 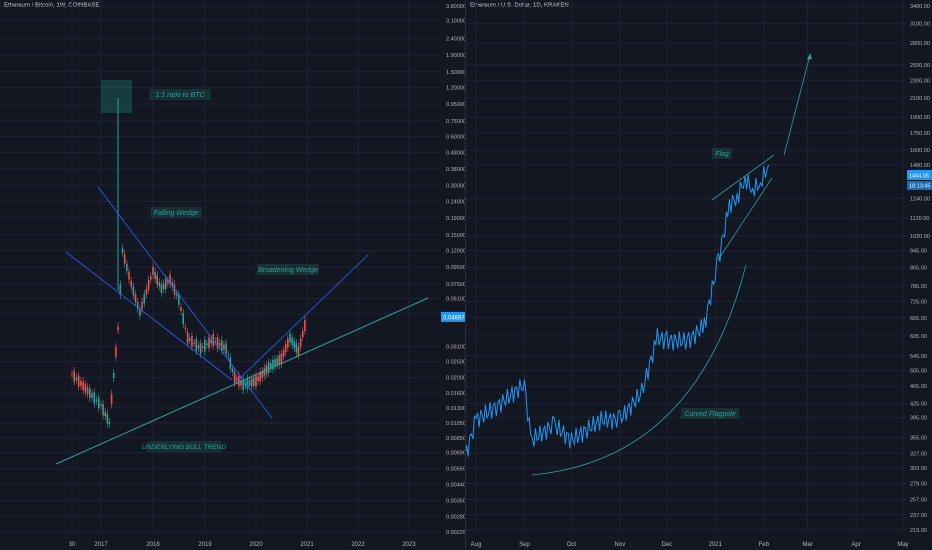 What do you see at coordinates (456, 470) in the screenshot?
I see `ethbtc-y-tick-label: 0.00550` at bounding box center [456, 470].